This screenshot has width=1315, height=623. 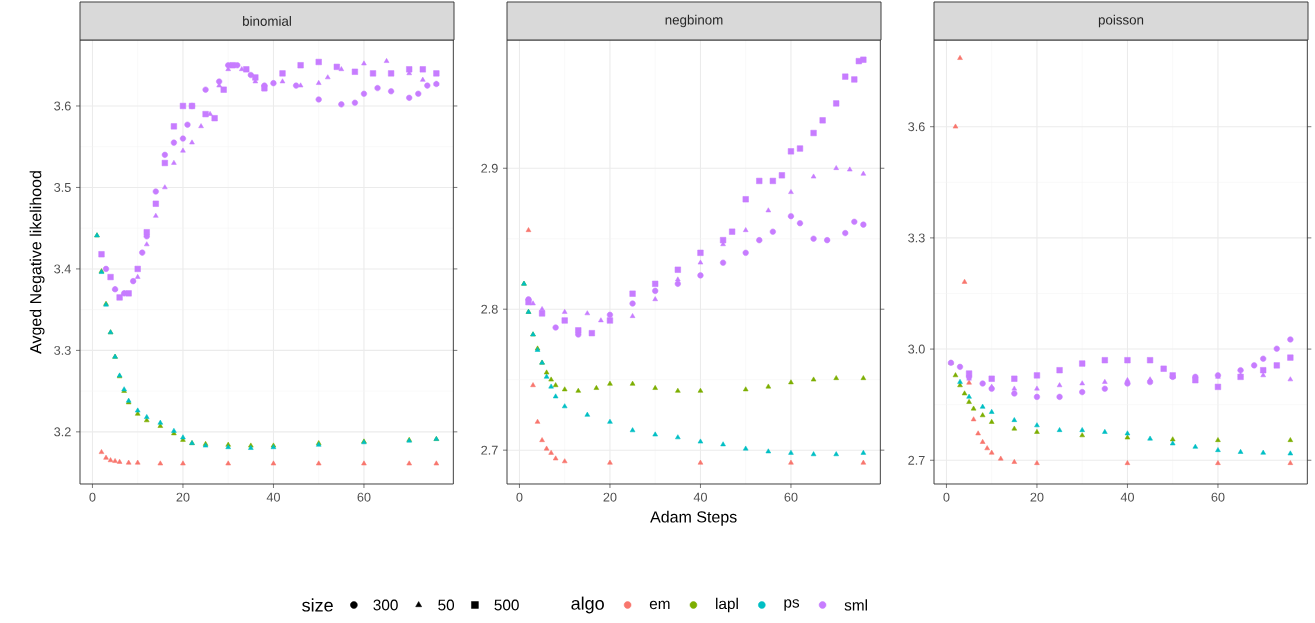 What do you see at coordinates (385, 605) in the screenshot?
I see `text: 300` at bounding box center [385, 605].